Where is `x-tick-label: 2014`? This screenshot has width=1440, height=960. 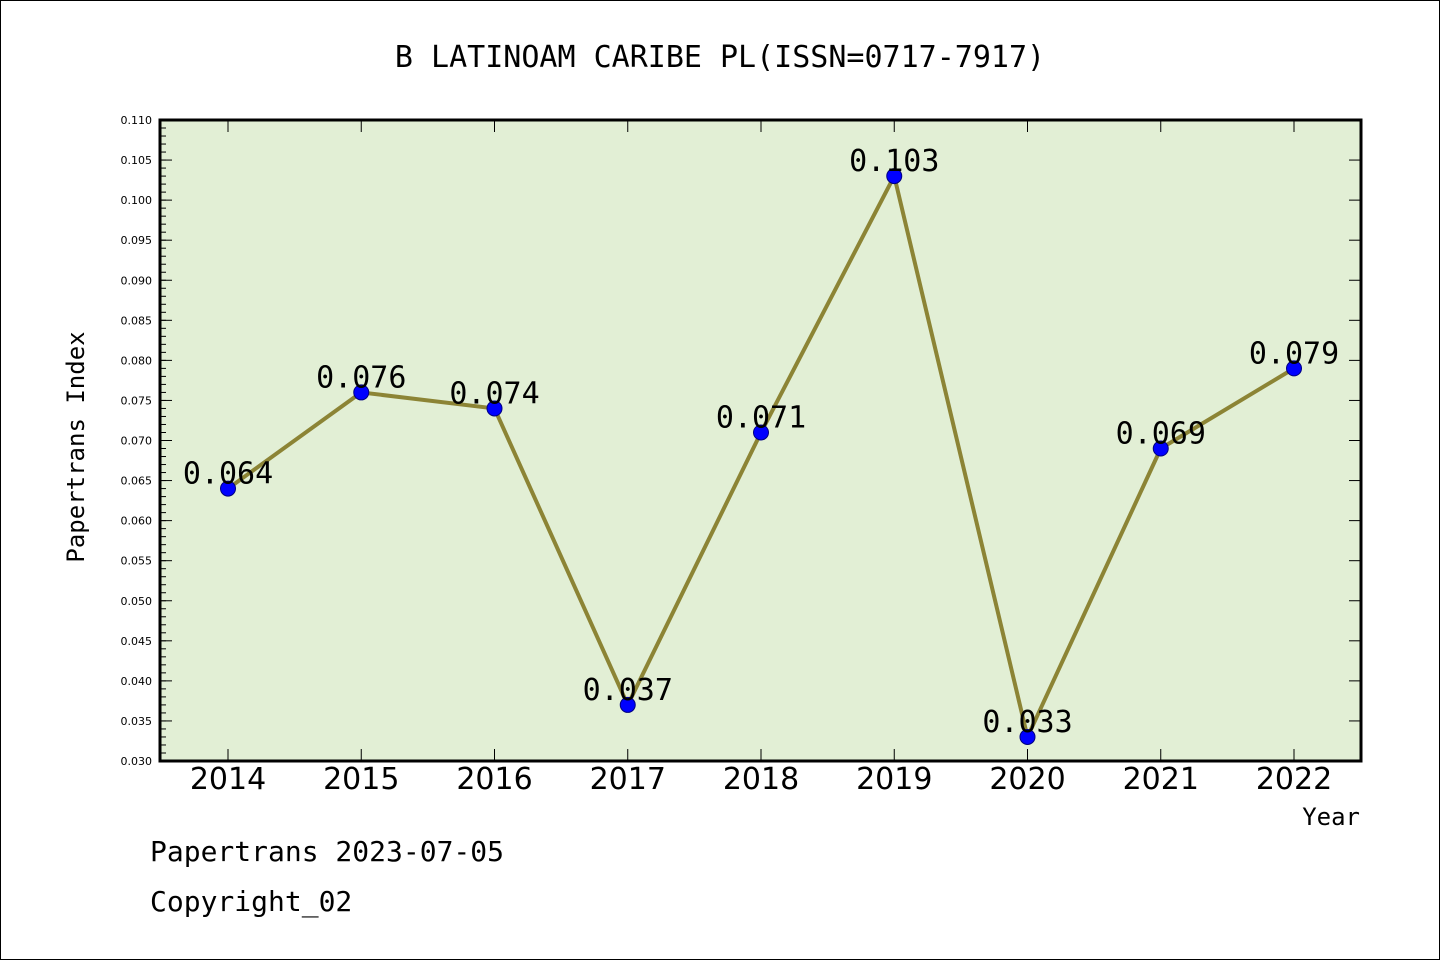
x-tick-label: 2014 is located at coordinates (228, 779).